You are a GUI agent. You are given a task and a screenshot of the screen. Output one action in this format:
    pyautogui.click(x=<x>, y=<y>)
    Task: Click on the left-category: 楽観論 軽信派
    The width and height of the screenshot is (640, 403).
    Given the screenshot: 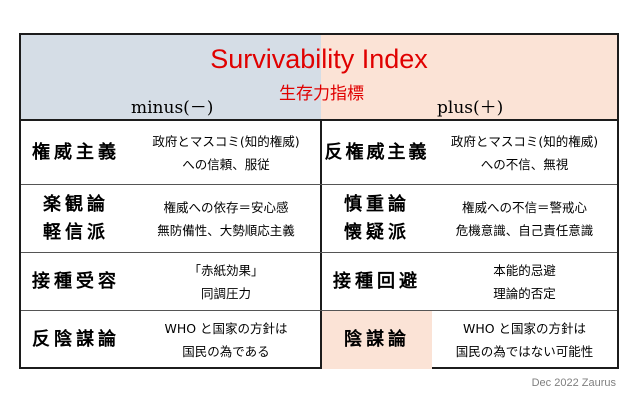 What is the action you would take?
    pyautogui.click(x=76, y=218)
    